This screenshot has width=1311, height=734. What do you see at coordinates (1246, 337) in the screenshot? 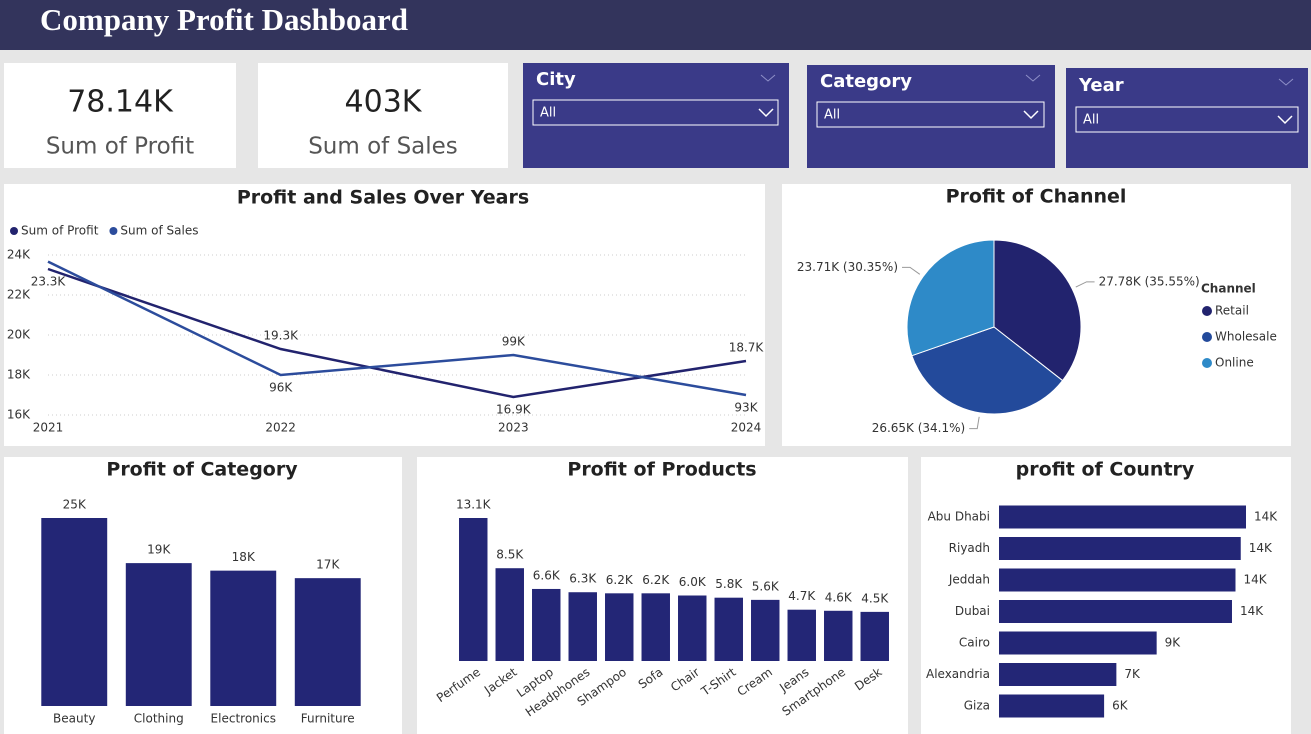
I see `legend-label: Wholesale` at bounding box center [1246, 337].